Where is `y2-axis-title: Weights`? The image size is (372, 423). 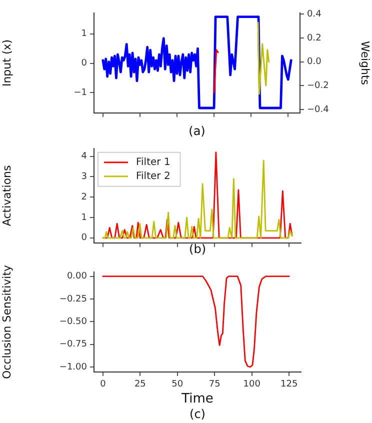 y2-axis-title: Weights is located at coordinates (365, 63).